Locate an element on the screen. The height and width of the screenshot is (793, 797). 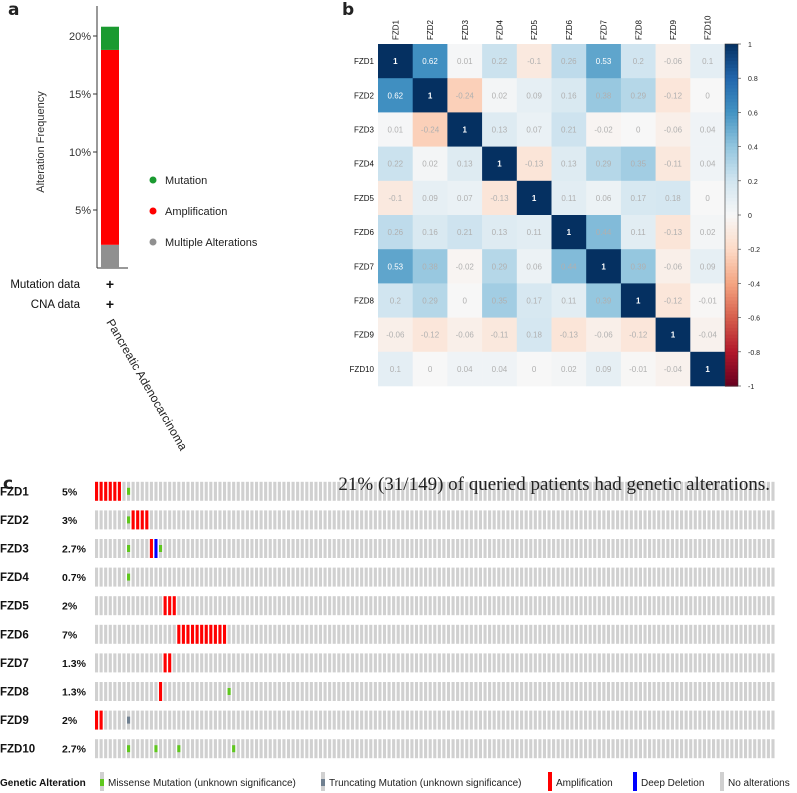
colorbar-label: -0.8 is located at coordinates (754, 353).